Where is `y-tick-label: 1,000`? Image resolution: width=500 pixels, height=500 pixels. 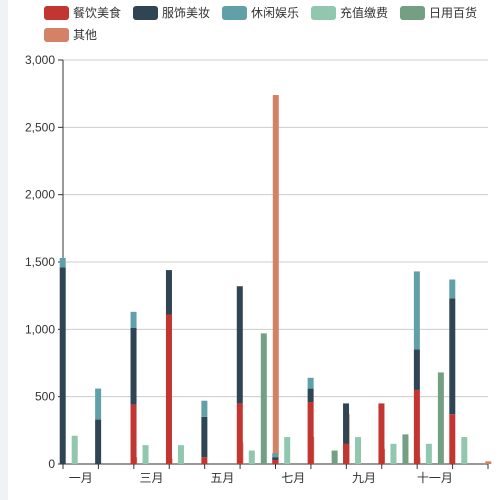
y-tick-label: 1,000 is located at coordinates (40, 329).